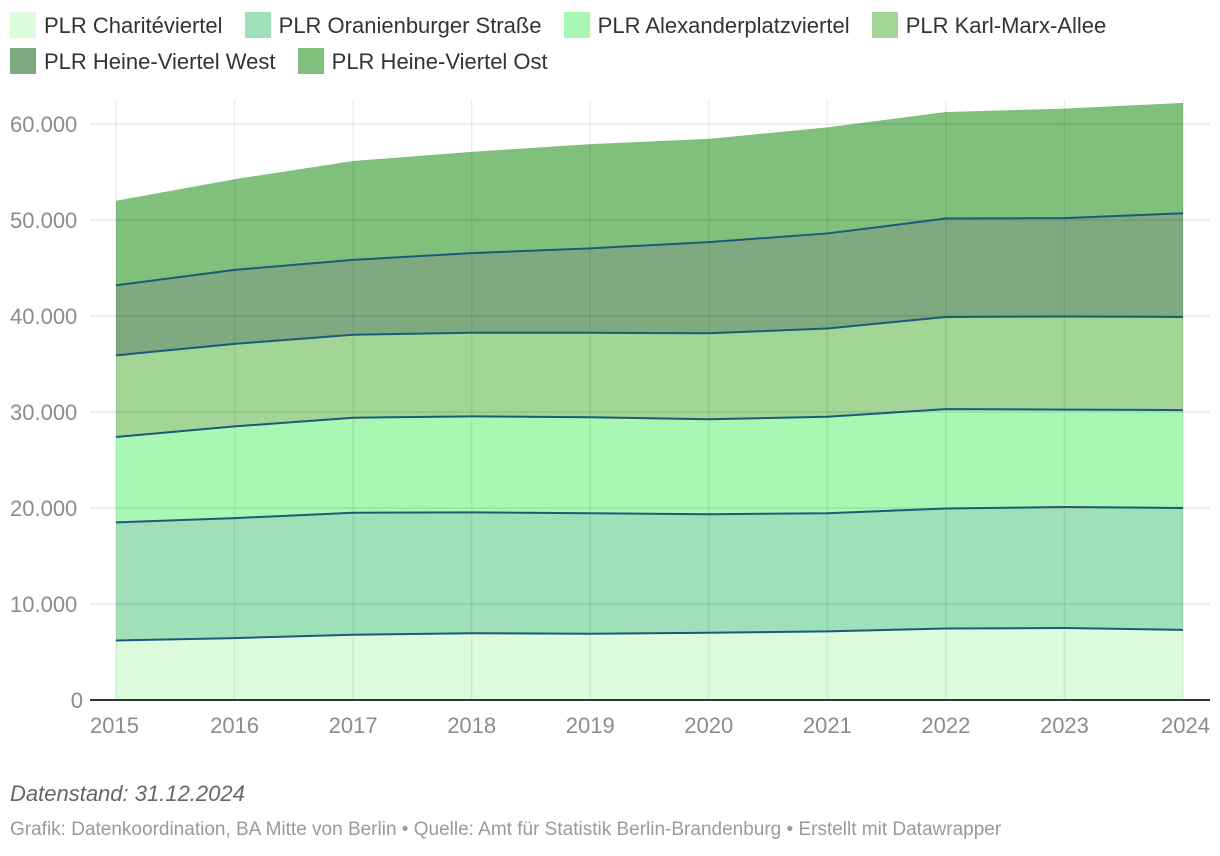 This screenshot has width=1220, height=856. Describe the element at coordinates (1185, 725) in the screenshot. I see `x-tick-label: 2024` at that location.